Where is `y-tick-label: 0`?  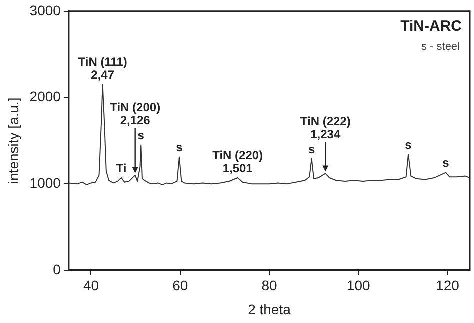
y-tick-label: 0 is located at coordinates (57, 269).